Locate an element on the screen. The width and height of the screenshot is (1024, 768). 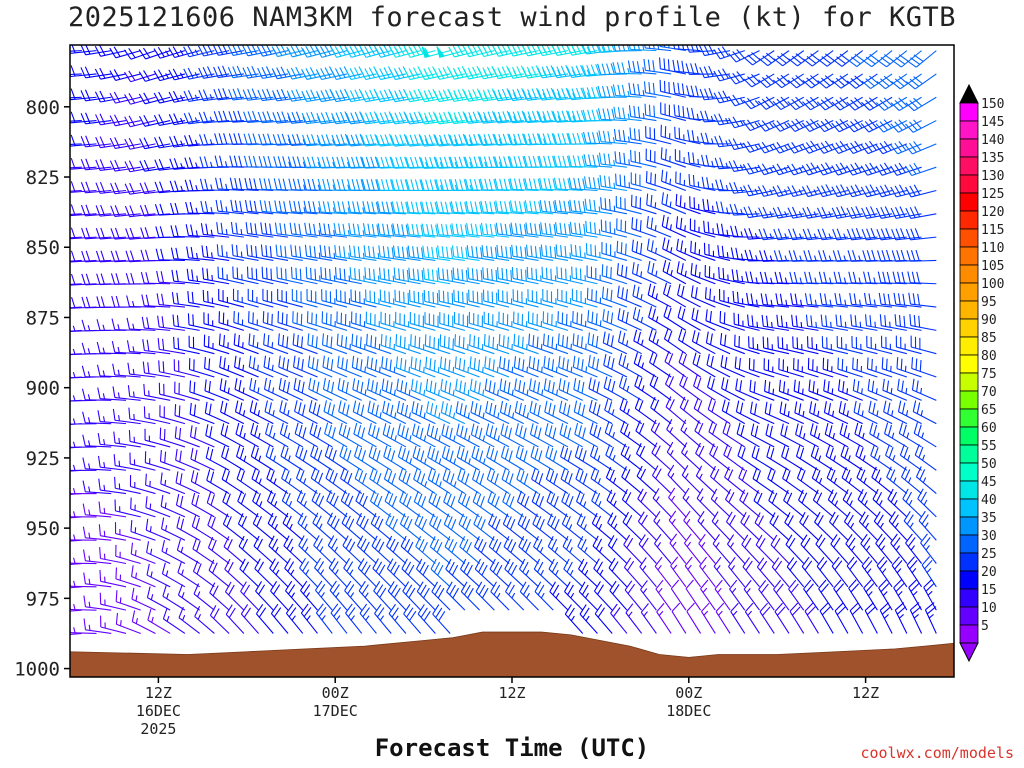
colorbar-label: 70 is located at coordinates (989, 392).